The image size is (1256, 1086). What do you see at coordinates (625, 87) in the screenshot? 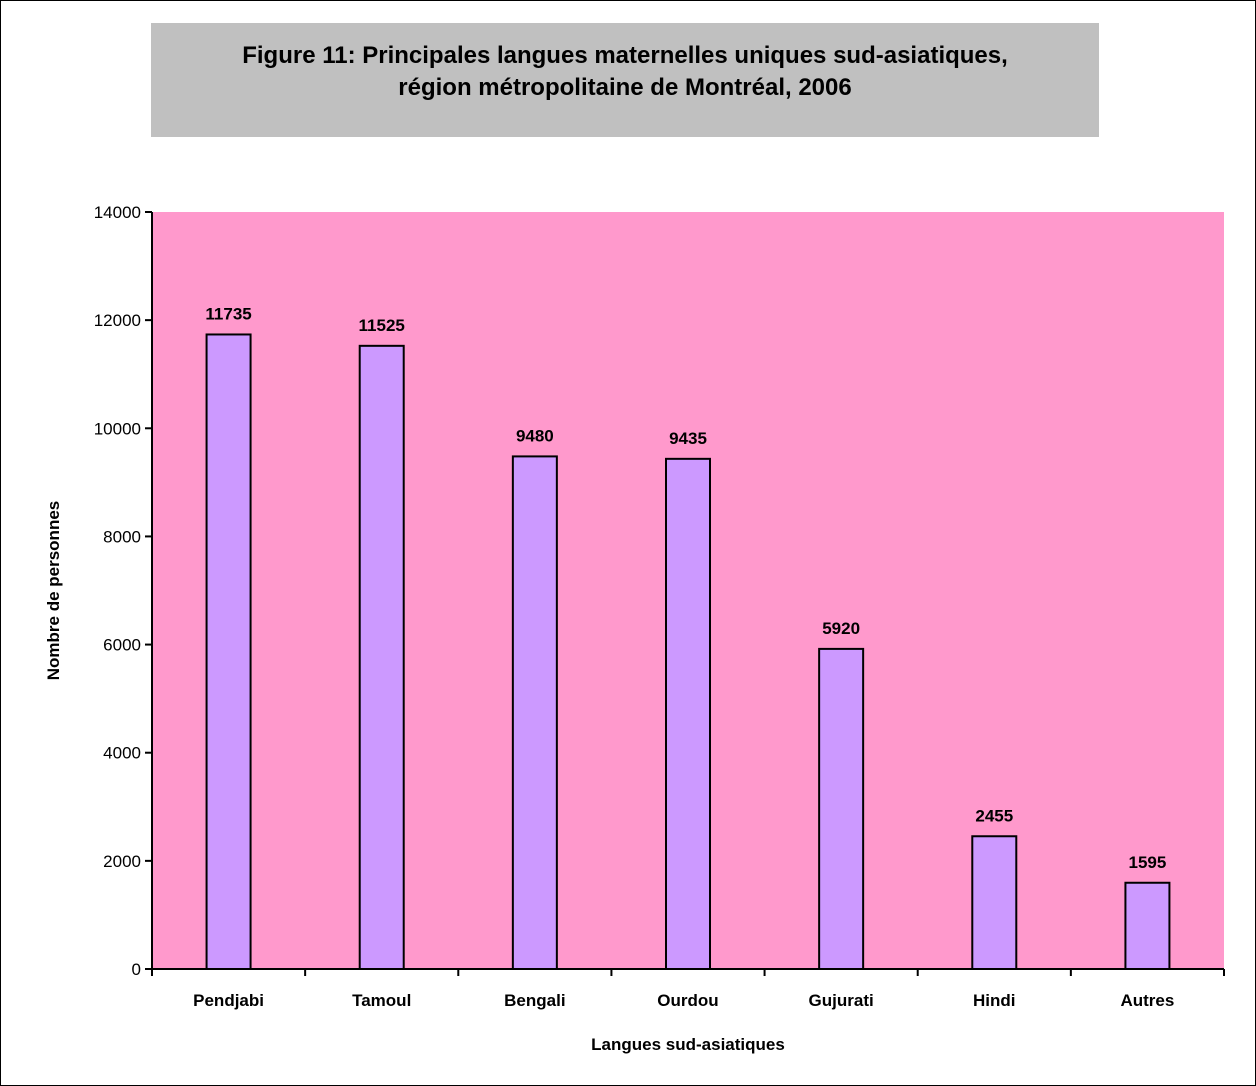
I see `chart-title-line-2: région métropolitaine de Montréal, 2006` at bounding box center [625, 87].